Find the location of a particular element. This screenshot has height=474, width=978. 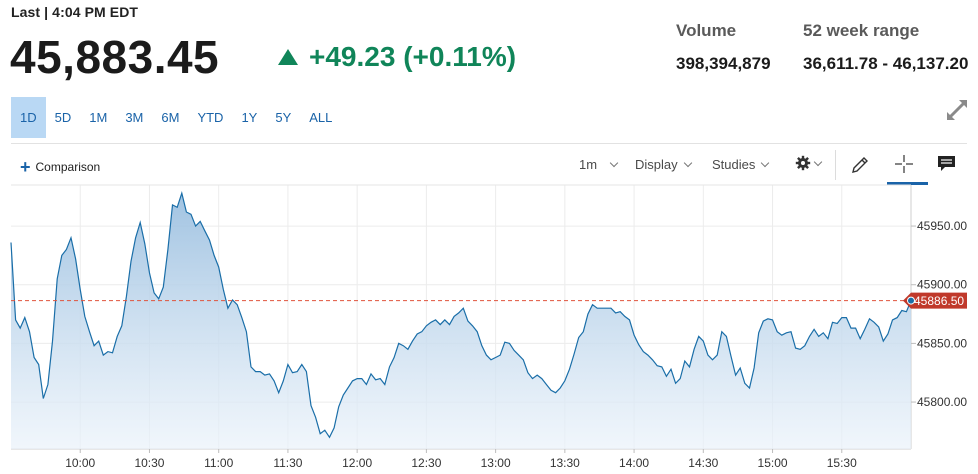

plus-icon: + is located at coordinates (25, 167).